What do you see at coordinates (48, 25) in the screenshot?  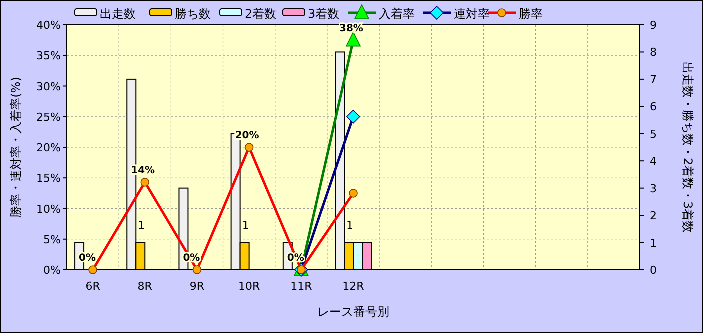 I see `y-tick-label: 40%` at bounding box center [48, 25].